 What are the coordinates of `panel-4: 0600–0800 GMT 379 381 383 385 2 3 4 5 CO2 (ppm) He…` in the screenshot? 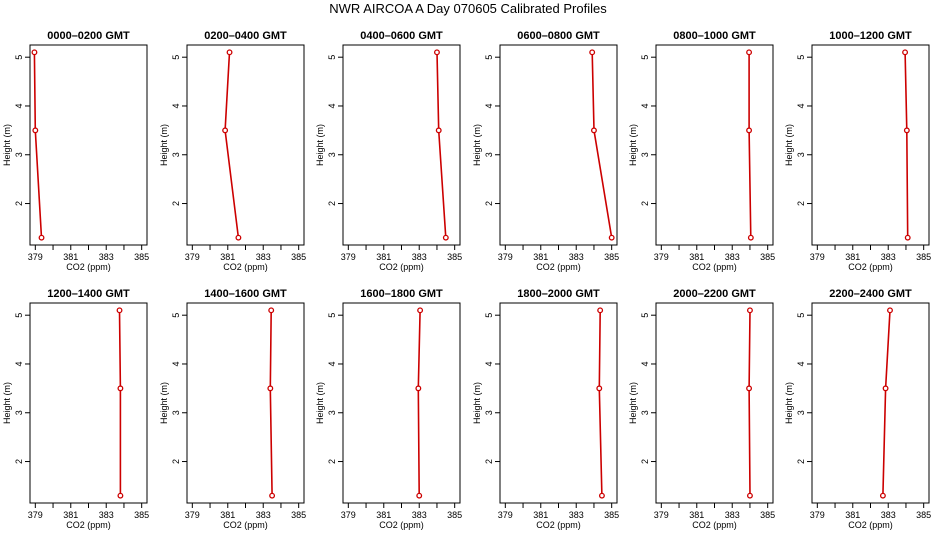 It's located at (545, 151).